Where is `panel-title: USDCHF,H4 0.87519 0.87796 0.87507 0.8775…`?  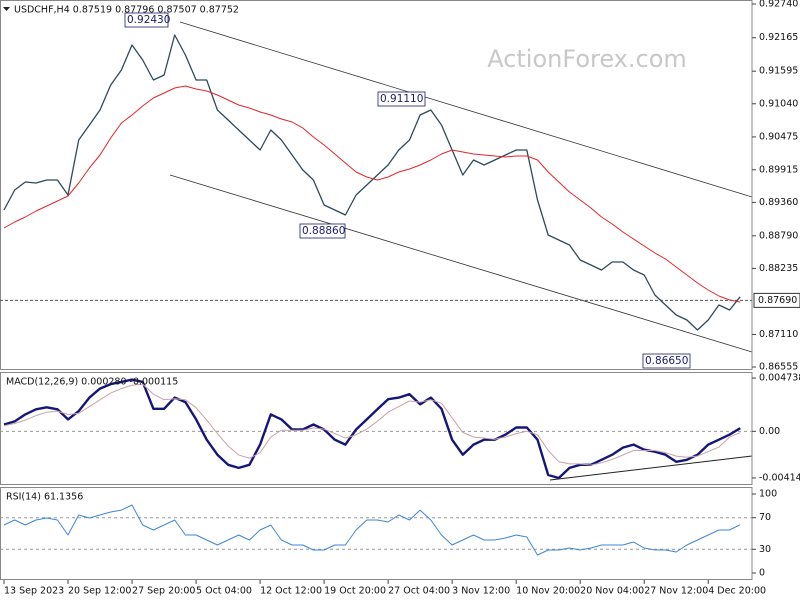 panel-title: USDCHF,H4 0.87519 0.87796 0.87507 0.8775… is located at coordinates (126, 10).